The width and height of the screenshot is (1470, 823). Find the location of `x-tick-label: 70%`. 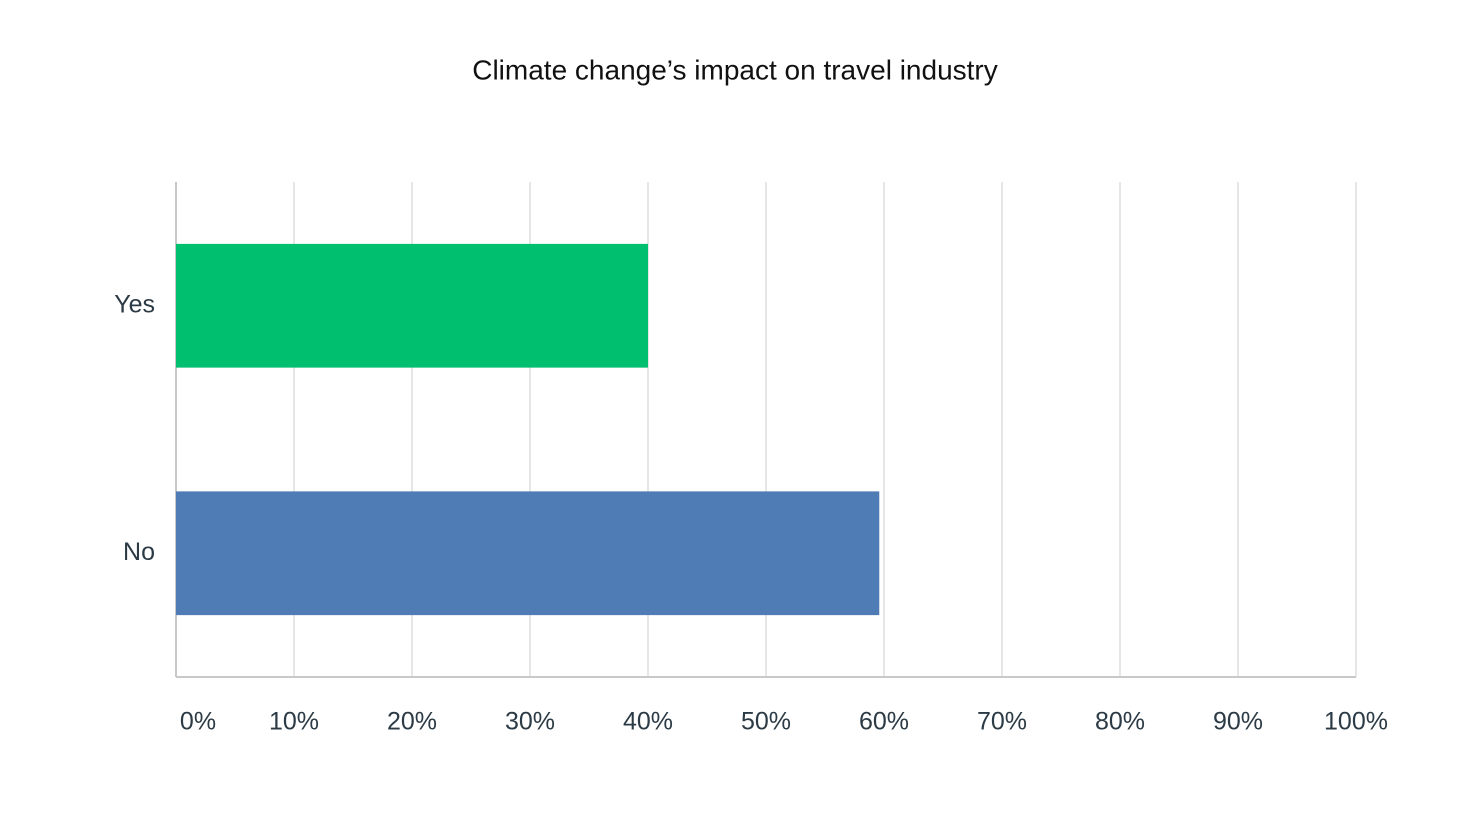

x-tick-label: 70% is located at coordinates (1002, 722).